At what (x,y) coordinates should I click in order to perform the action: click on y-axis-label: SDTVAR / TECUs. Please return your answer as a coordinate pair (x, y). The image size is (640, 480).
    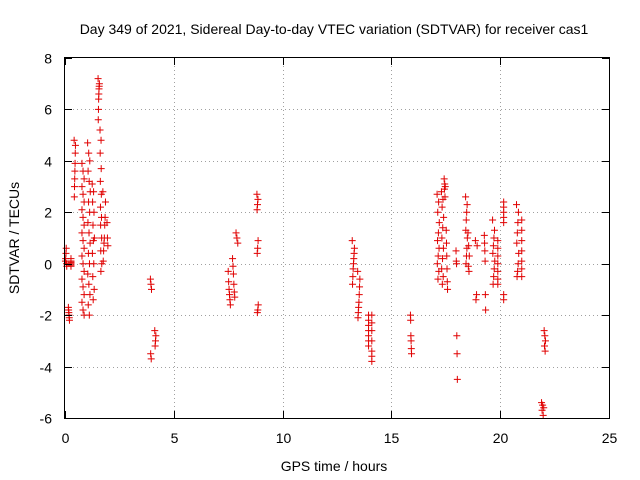
    Looking at the image, I should click on (14, 238).